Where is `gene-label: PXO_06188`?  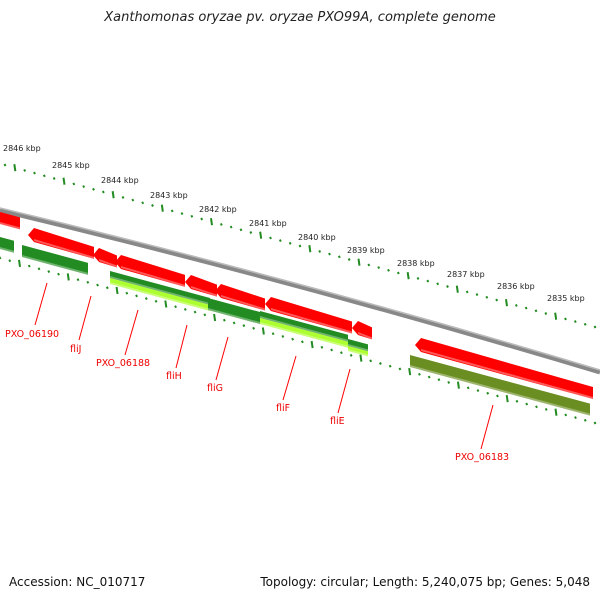 gene-label: PXO_06188 is located at coordinates (123, 363).